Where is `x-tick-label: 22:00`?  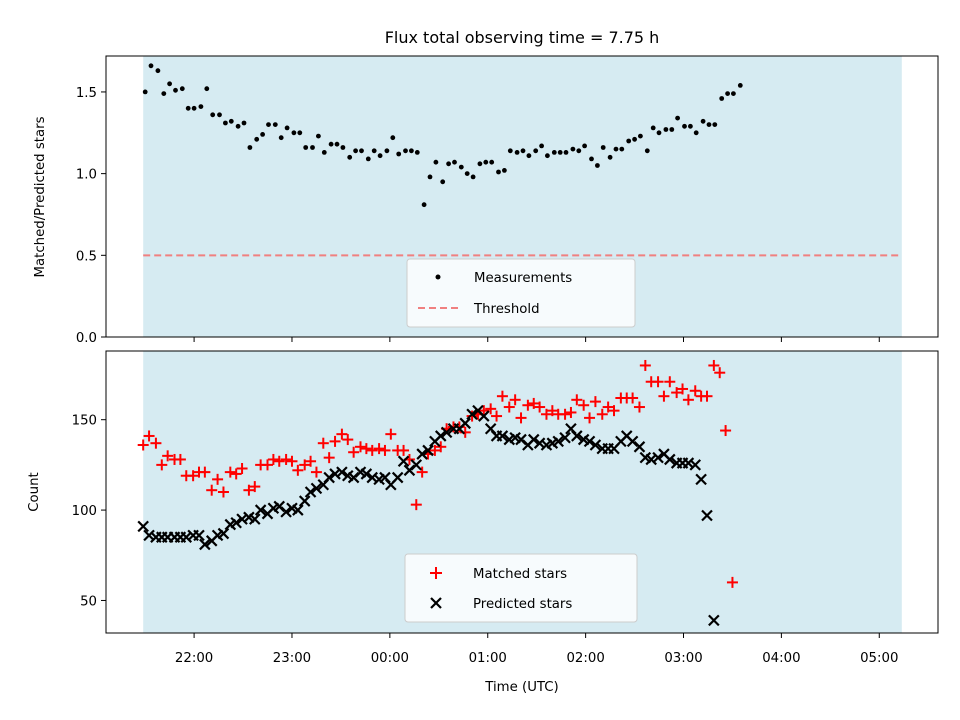
x-tick-label: 22:00 is located at coordinates (194, 658).